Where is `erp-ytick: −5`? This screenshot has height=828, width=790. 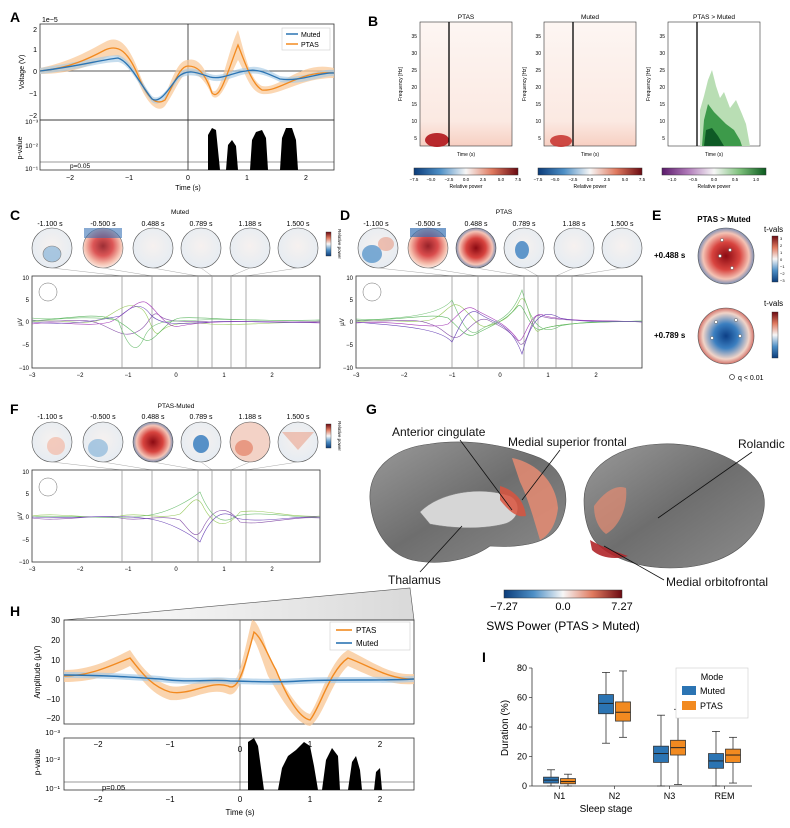 erp-ytick: −5 is located at coordinates (26, 346).